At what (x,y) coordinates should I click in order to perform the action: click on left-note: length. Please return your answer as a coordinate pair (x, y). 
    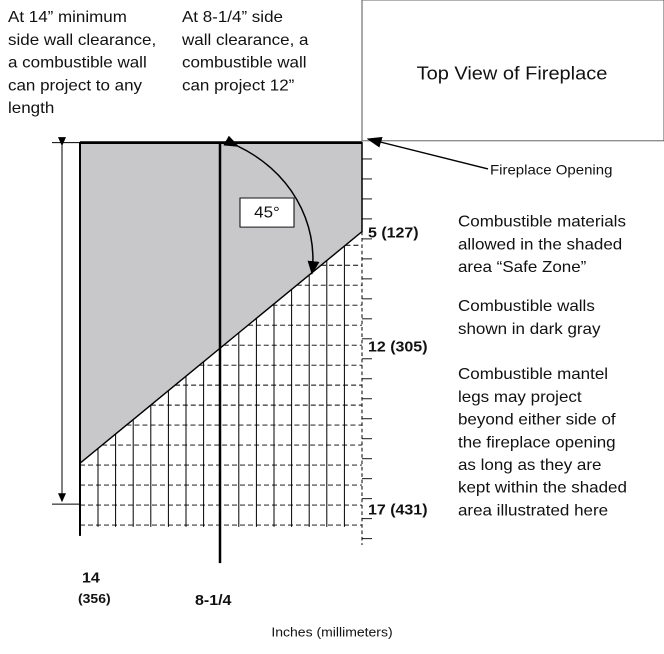
    Looking at the image, I should click on (31, 108).